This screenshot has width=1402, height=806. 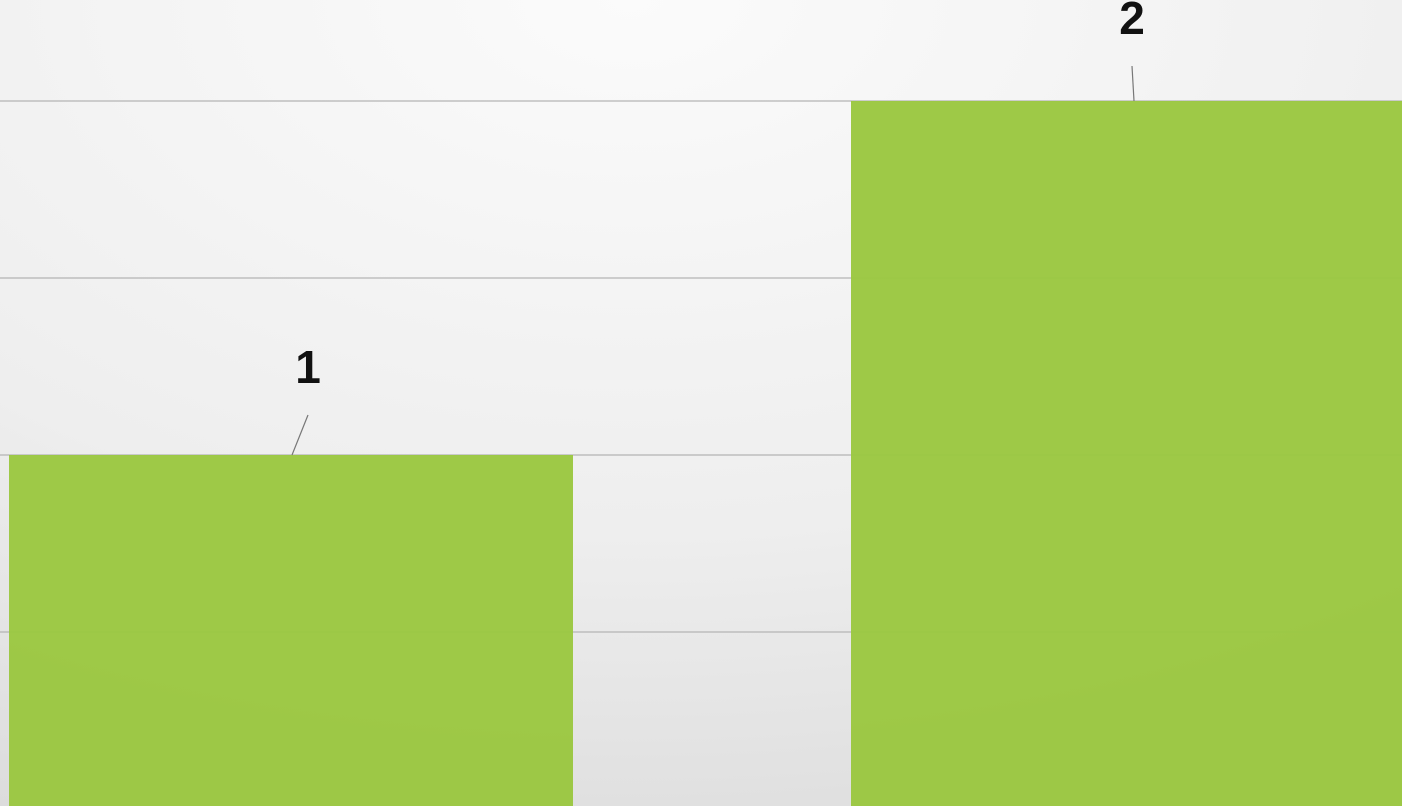 I want to click on data-label: 2, so click(x=1132, y=22).